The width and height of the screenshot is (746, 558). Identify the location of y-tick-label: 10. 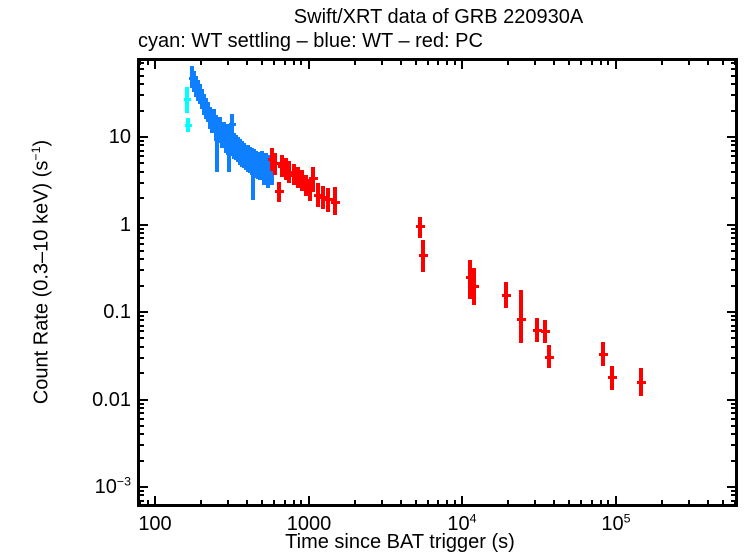
(119, 137).